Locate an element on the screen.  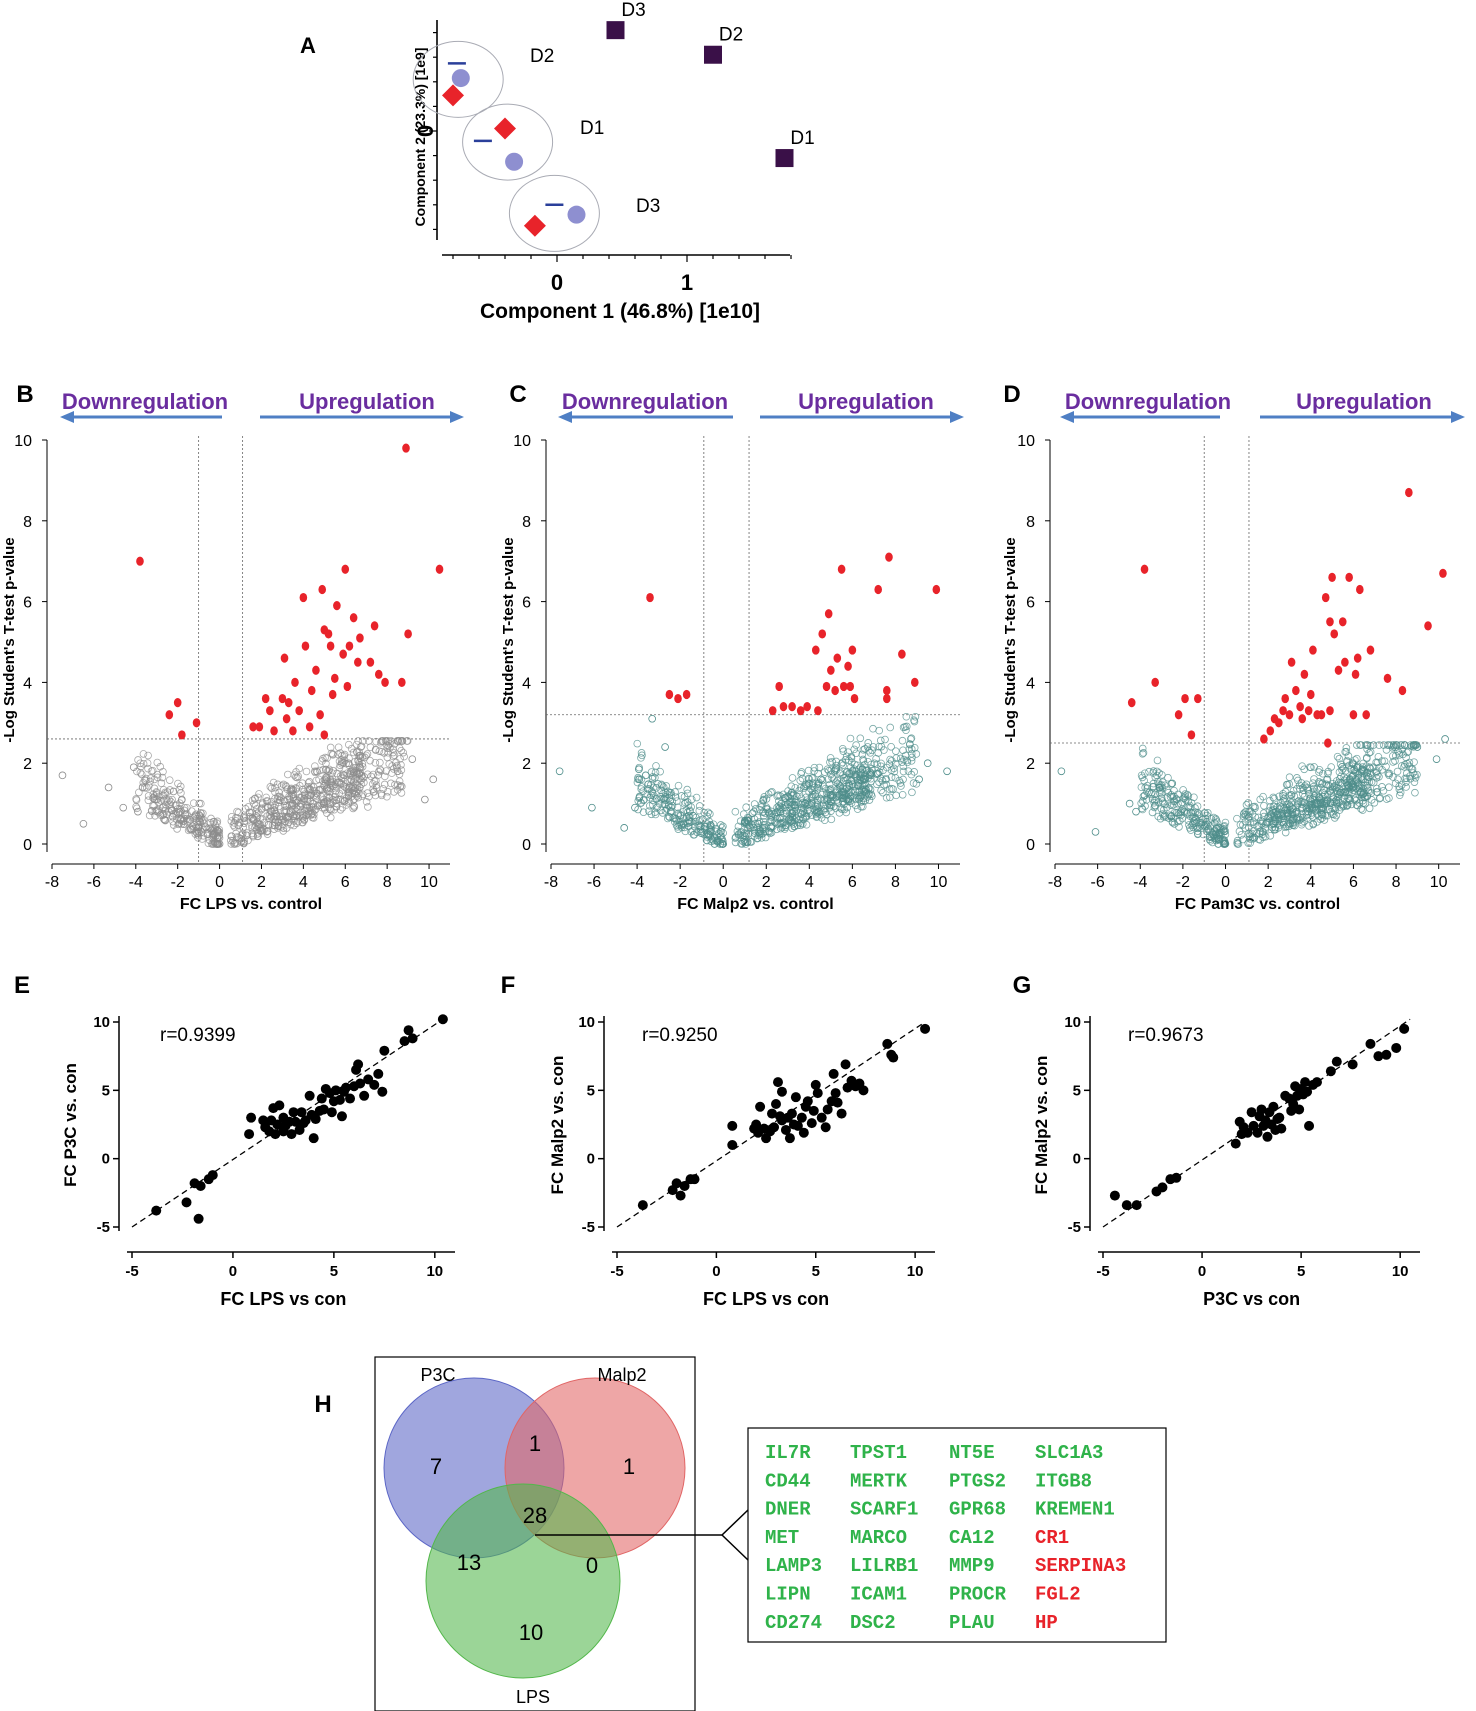
y-tick-label: 5 is located at coordinates (1077, 1090).